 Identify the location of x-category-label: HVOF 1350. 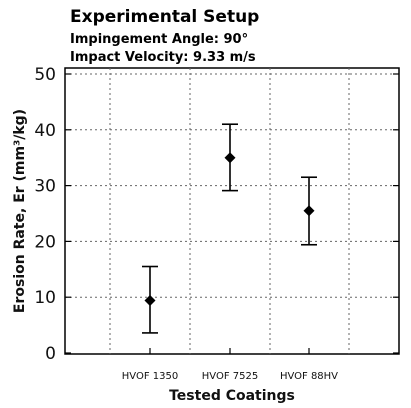
(150, 376).